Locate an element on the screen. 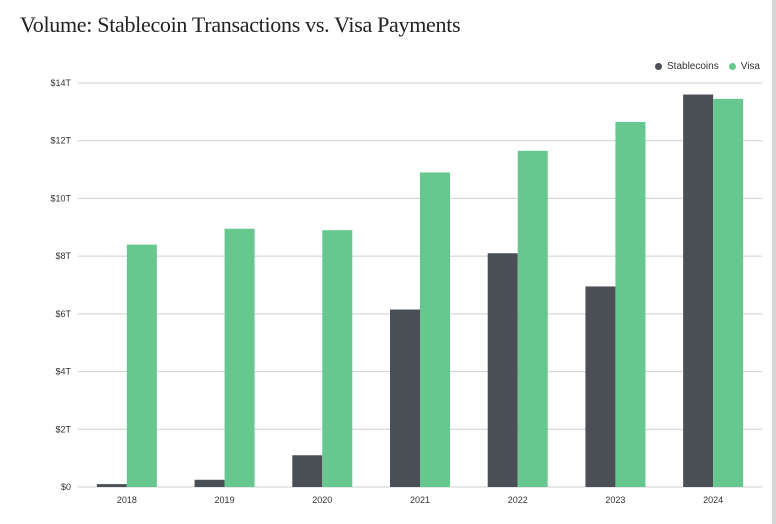  bar-stablecoins-2020 is located at coordinates (307, 471).